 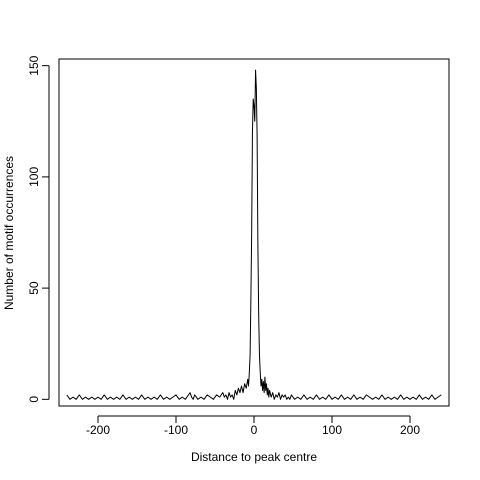 I want to click on x-tick-label: 0, so click(x=254, y=430).